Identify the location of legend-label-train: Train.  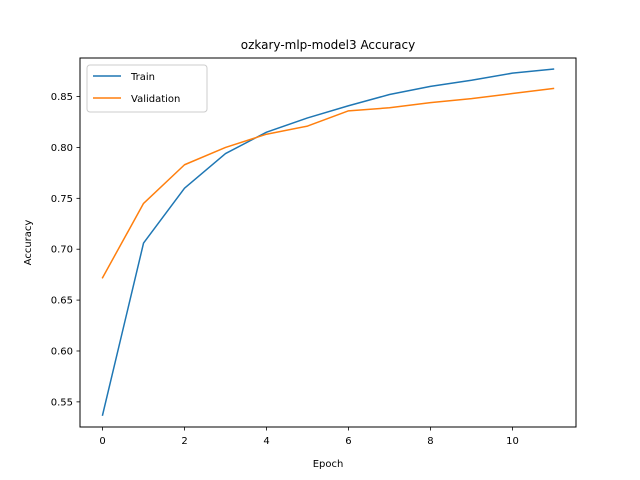
(142, 77).